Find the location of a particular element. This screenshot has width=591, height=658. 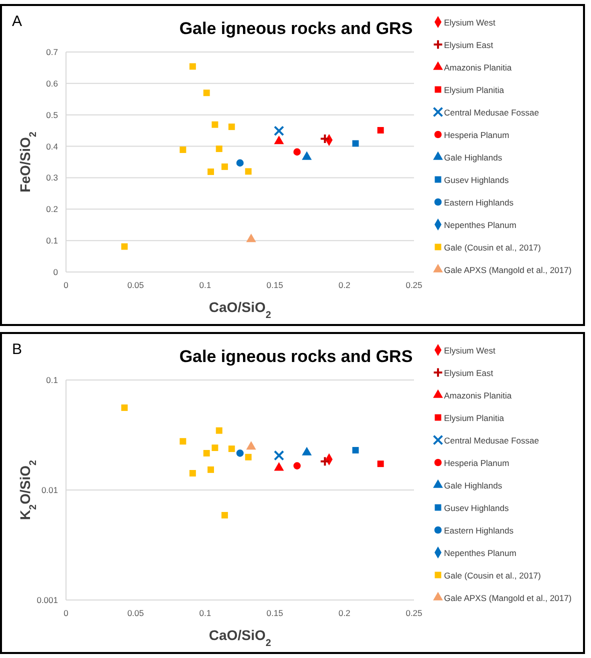

text: A is located at coordinates (17, 21).